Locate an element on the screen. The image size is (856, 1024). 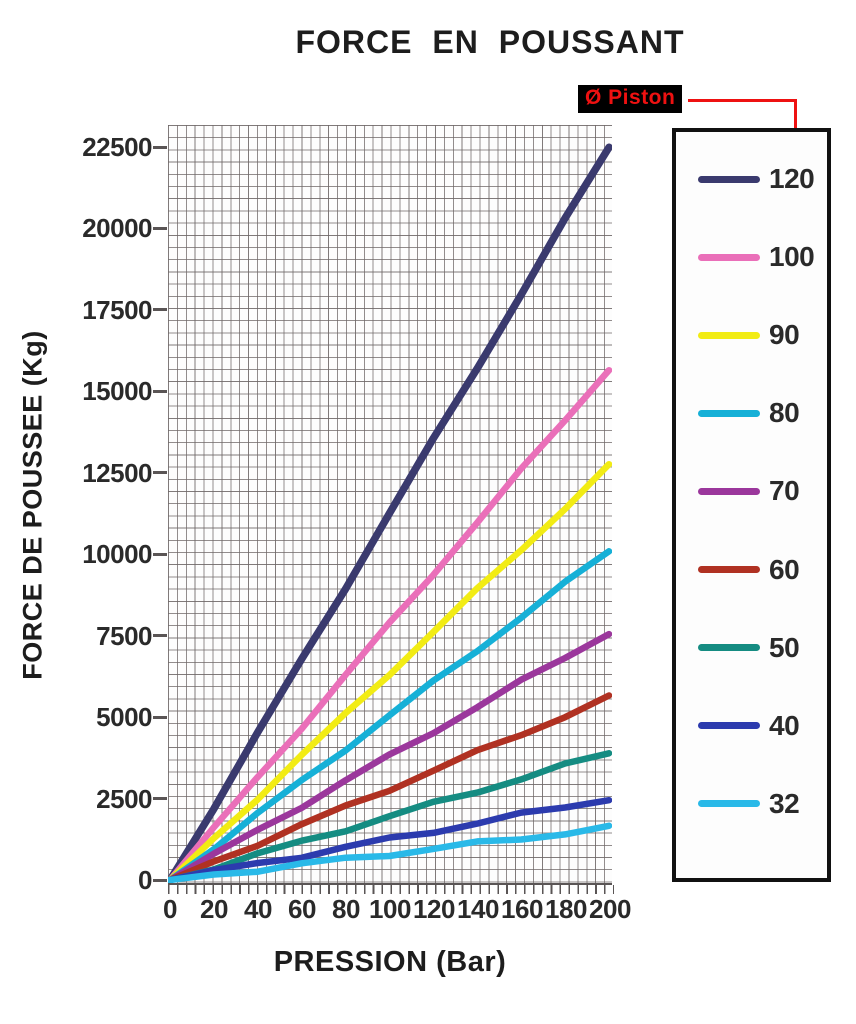
legend-entry-90: 90 is located at coordinates (749, 335).